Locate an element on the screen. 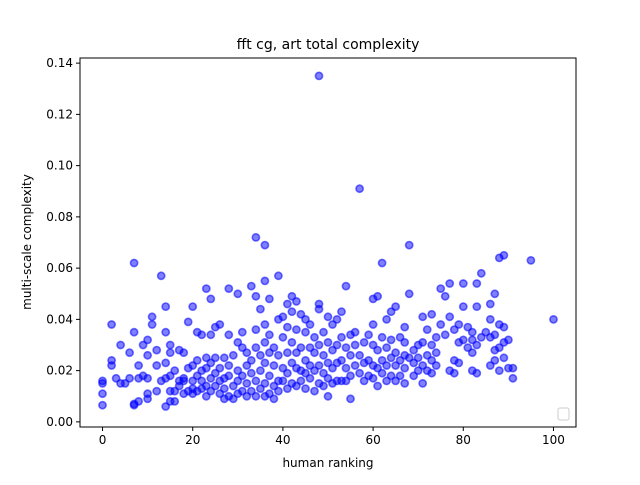  y-tick-label: 0.14 is located at coordinates (59, 63).